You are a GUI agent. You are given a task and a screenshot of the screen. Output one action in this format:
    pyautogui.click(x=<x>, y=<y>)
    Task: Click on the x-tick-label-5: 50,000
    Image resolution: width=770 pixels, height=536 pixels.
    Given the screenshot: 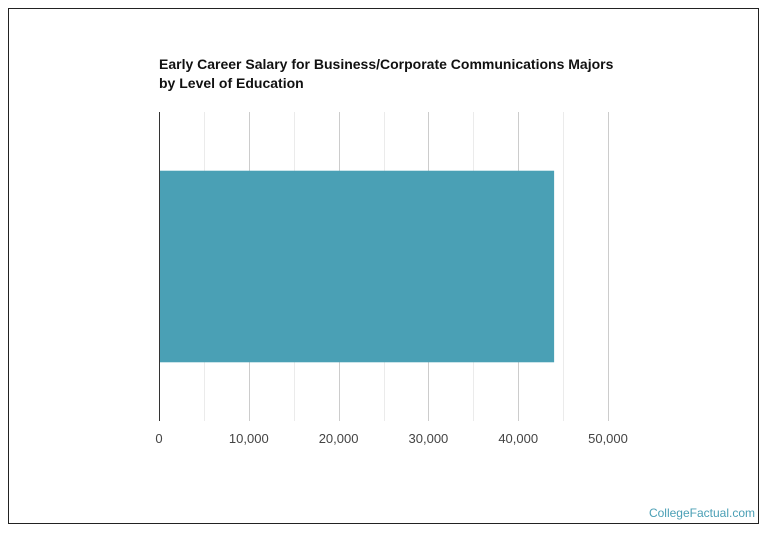 What is the action you would take?
    pyautogui.click(x=608, y=438)
    